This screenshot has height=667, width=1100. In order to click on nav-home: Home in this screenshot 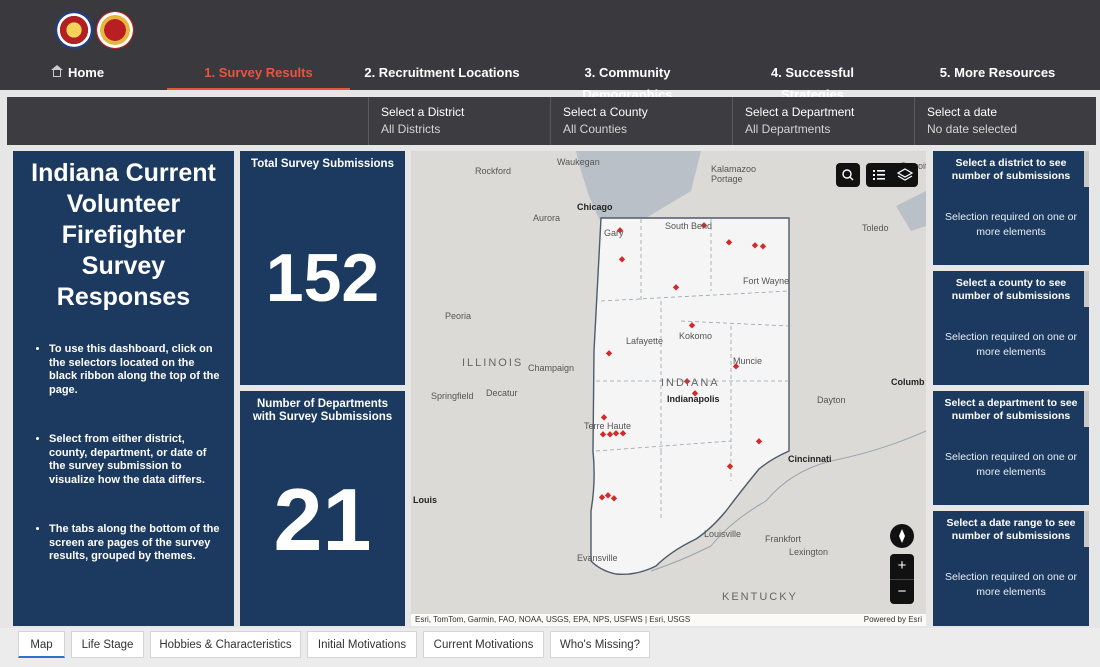, I will do `click(78, 75)`.